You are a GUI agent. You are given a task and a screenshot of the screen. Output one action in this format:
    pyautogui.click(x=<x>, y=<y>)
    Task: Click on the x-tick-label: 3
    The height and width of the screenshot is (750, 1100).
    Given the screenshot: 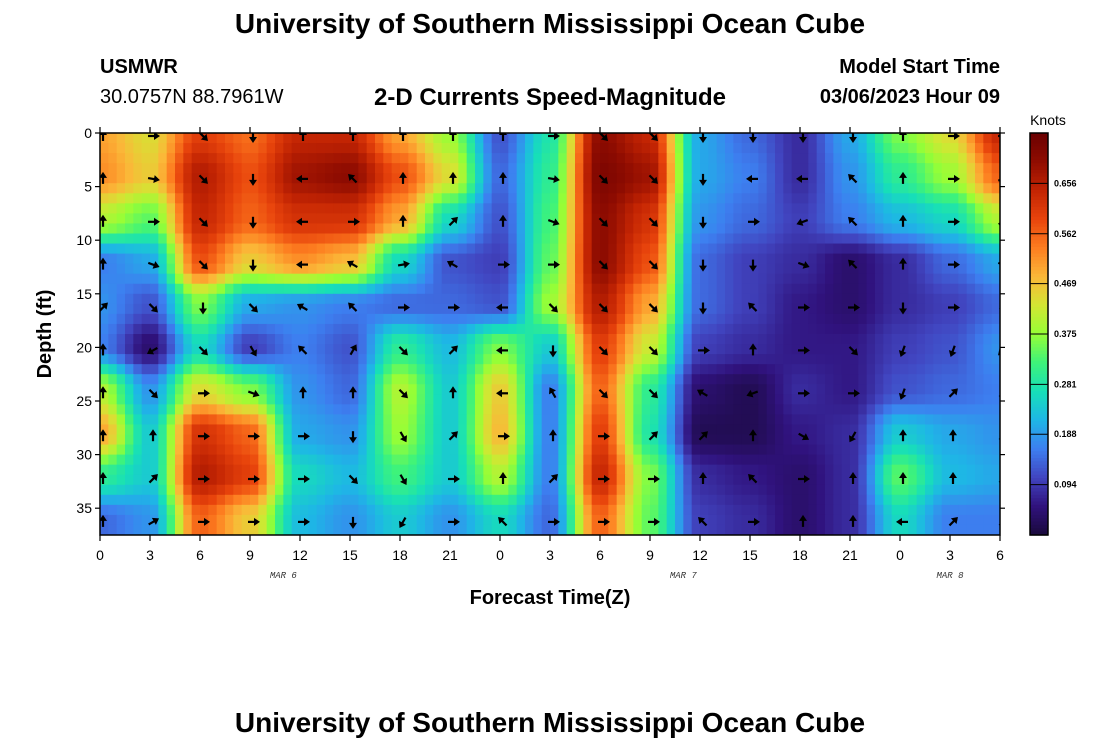 What is the action you would take?
    pyautogui.click(x=150, y=555)
    